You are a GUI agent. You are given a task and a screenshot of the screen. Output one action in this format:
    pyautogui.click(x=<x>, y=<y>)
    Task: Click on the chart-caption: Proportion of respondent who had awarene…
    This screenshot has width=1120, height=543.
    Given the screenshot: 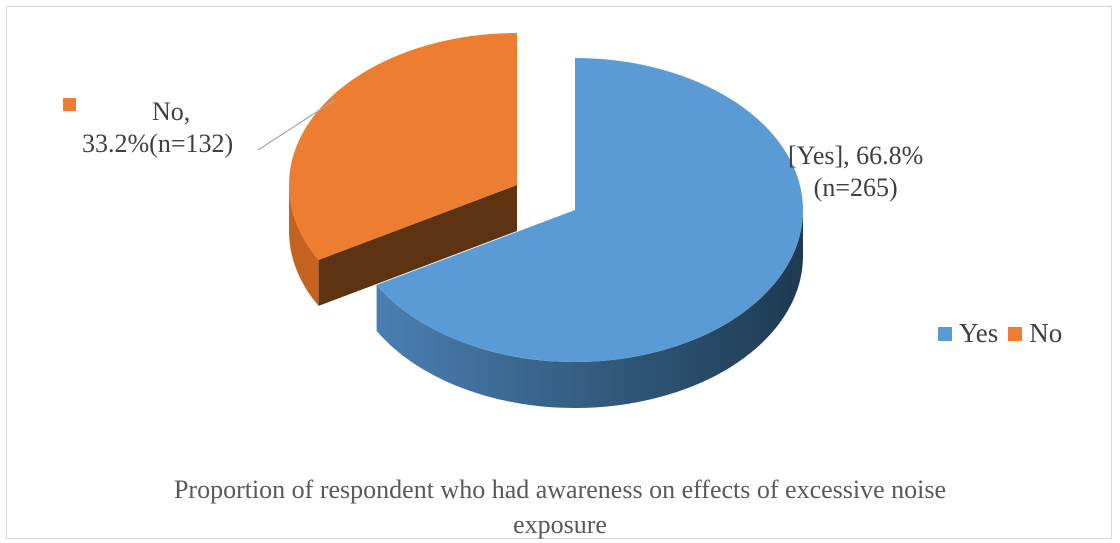 What is the action you would take?
    pyautogui.click(x=560, y=507)
    